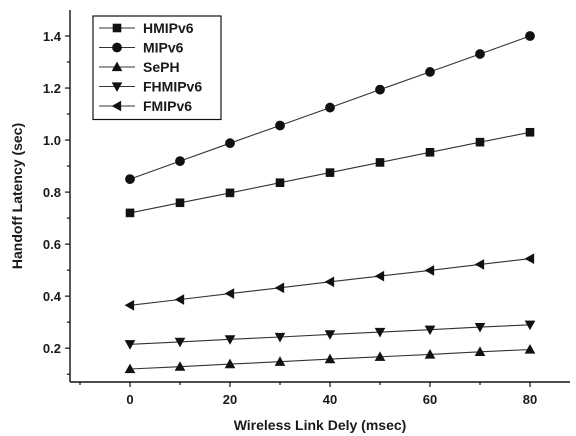 The height and width of the screenshot is (436, 576). What do you see at coordinates (163, 48) in the screenshot?
I see `legend-label: MIPv6` at bounding box center [163, 48].